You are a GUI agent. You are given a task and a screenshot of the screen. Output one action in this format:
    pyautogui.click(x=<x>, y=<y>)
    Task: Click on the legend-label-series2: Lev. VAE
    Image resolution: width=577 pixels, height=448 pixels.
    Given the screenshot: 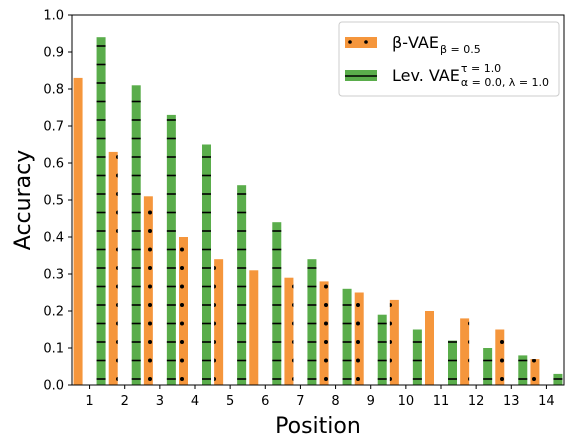 What is the action you would take?
    pyautogui.click(x=426, y=75)
    